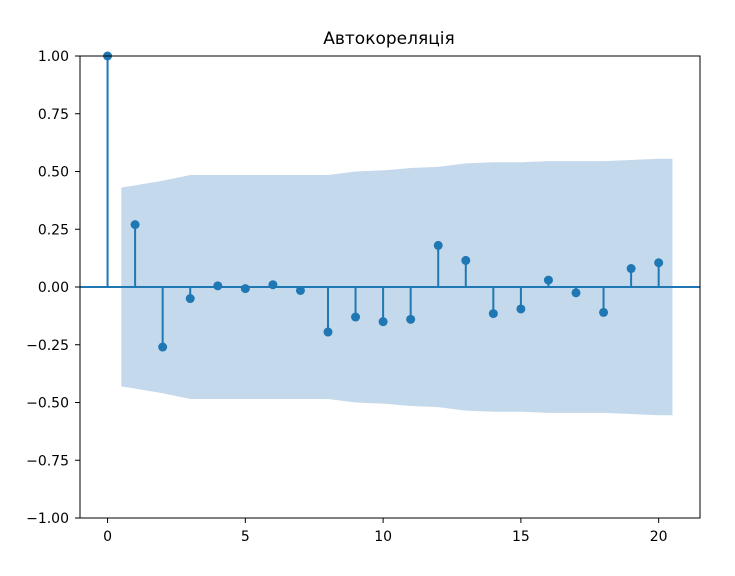 Image resolution: width=735 pixels, height=576 pixels. Describe the element at coordinates (47, 346) in the screenshot. I see `y-tick-label: −0.25` at that location.